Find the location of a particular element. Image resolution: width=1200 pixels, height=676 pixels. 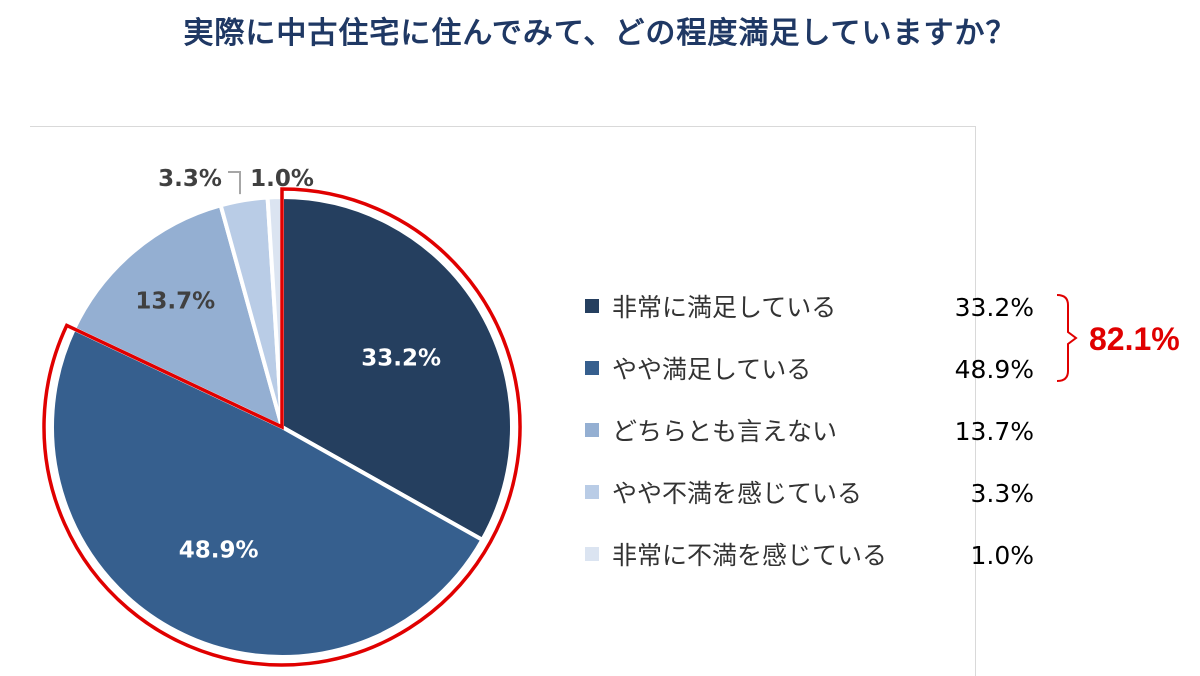

legend-label: どちらとも言えない is located at coordinates (724, 431).